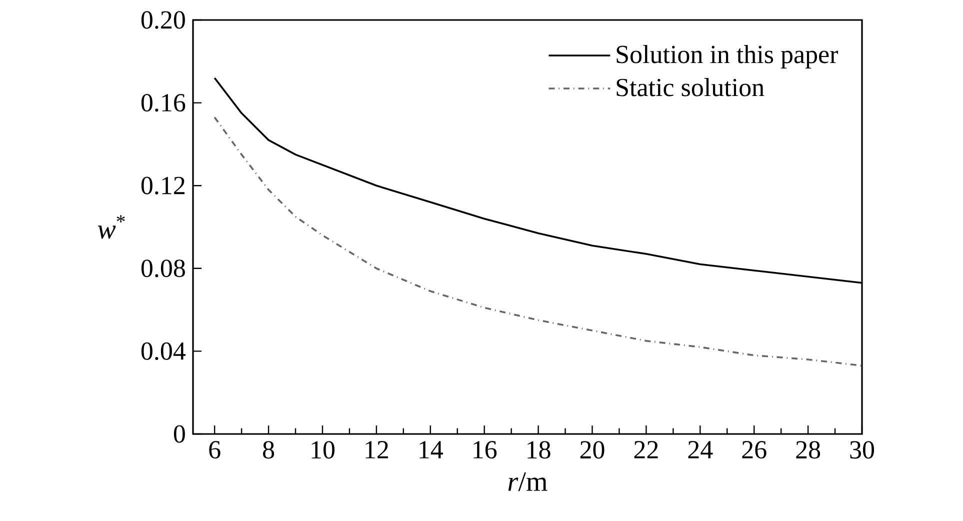  What do you see at coordinates (377, 449) in the screenshot?
I see `x-tick-label: 12` at bounding box center [377, 449].